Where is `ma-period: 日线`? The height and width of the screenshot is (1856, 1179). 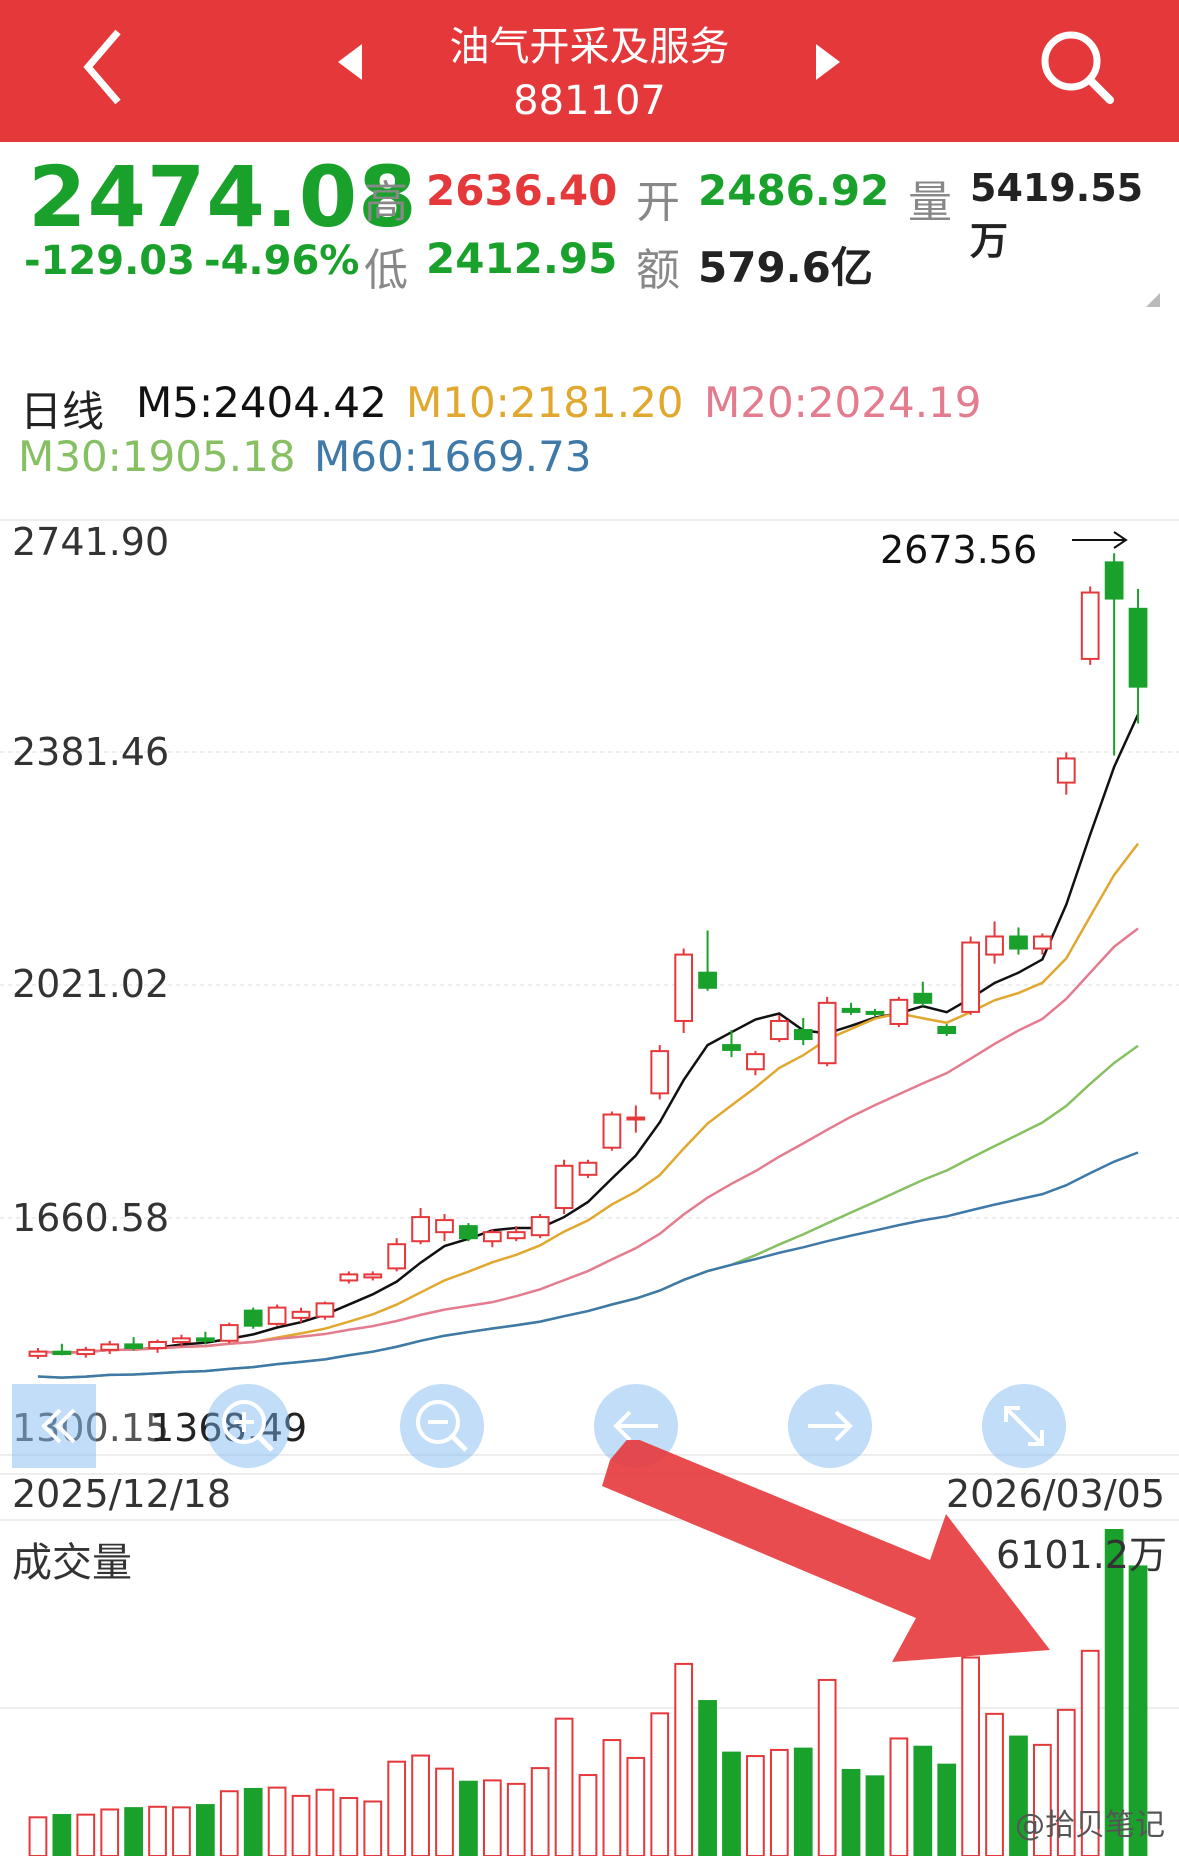
ma-period: 日线 is located at coordinates (62, 411).